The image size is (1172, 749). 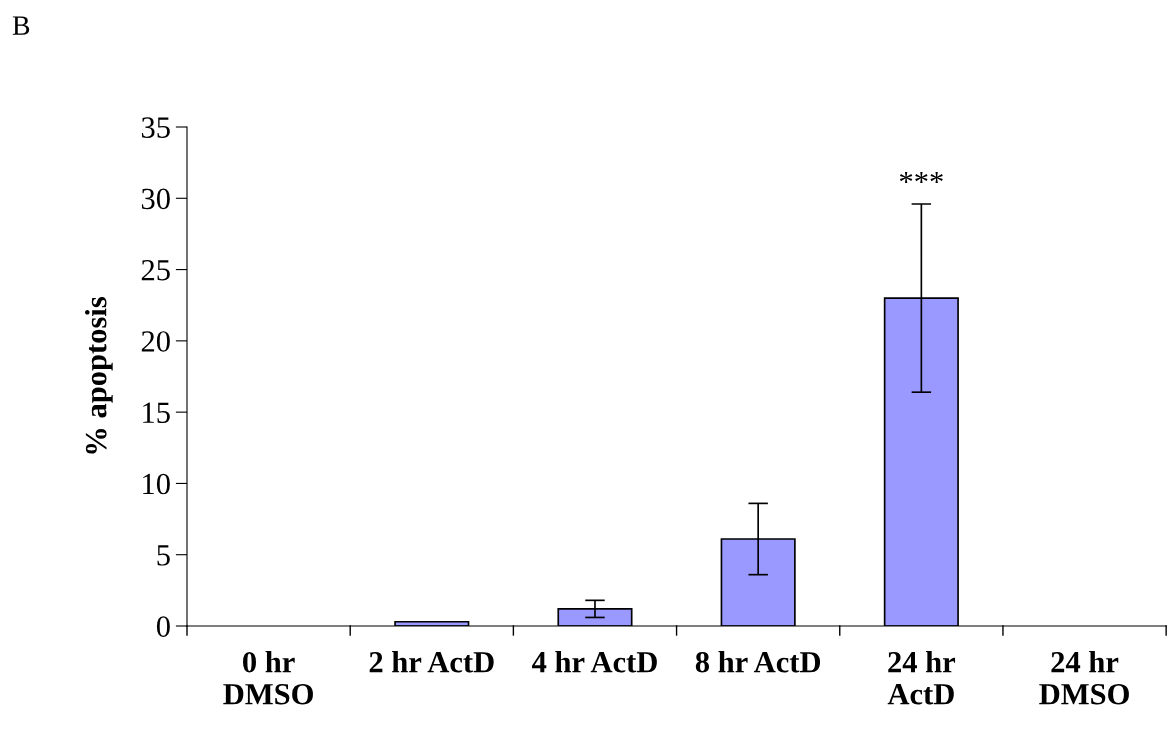 I want to click on y-tick-label: 0, so click(x=163, y=626).